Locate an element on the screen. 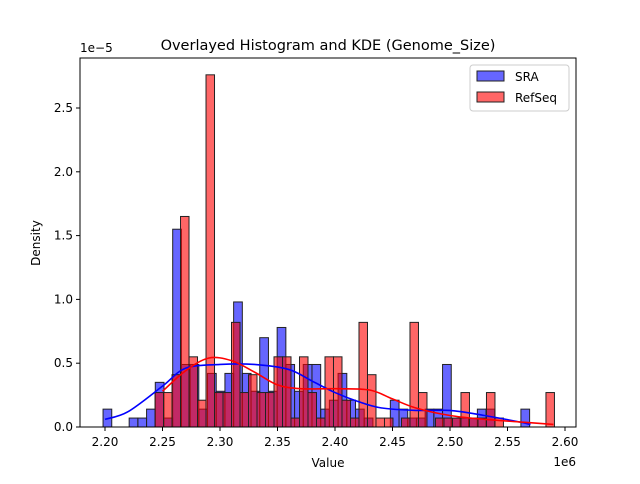  y-tick-label: 1.0 is located at coordinates (63, 299).